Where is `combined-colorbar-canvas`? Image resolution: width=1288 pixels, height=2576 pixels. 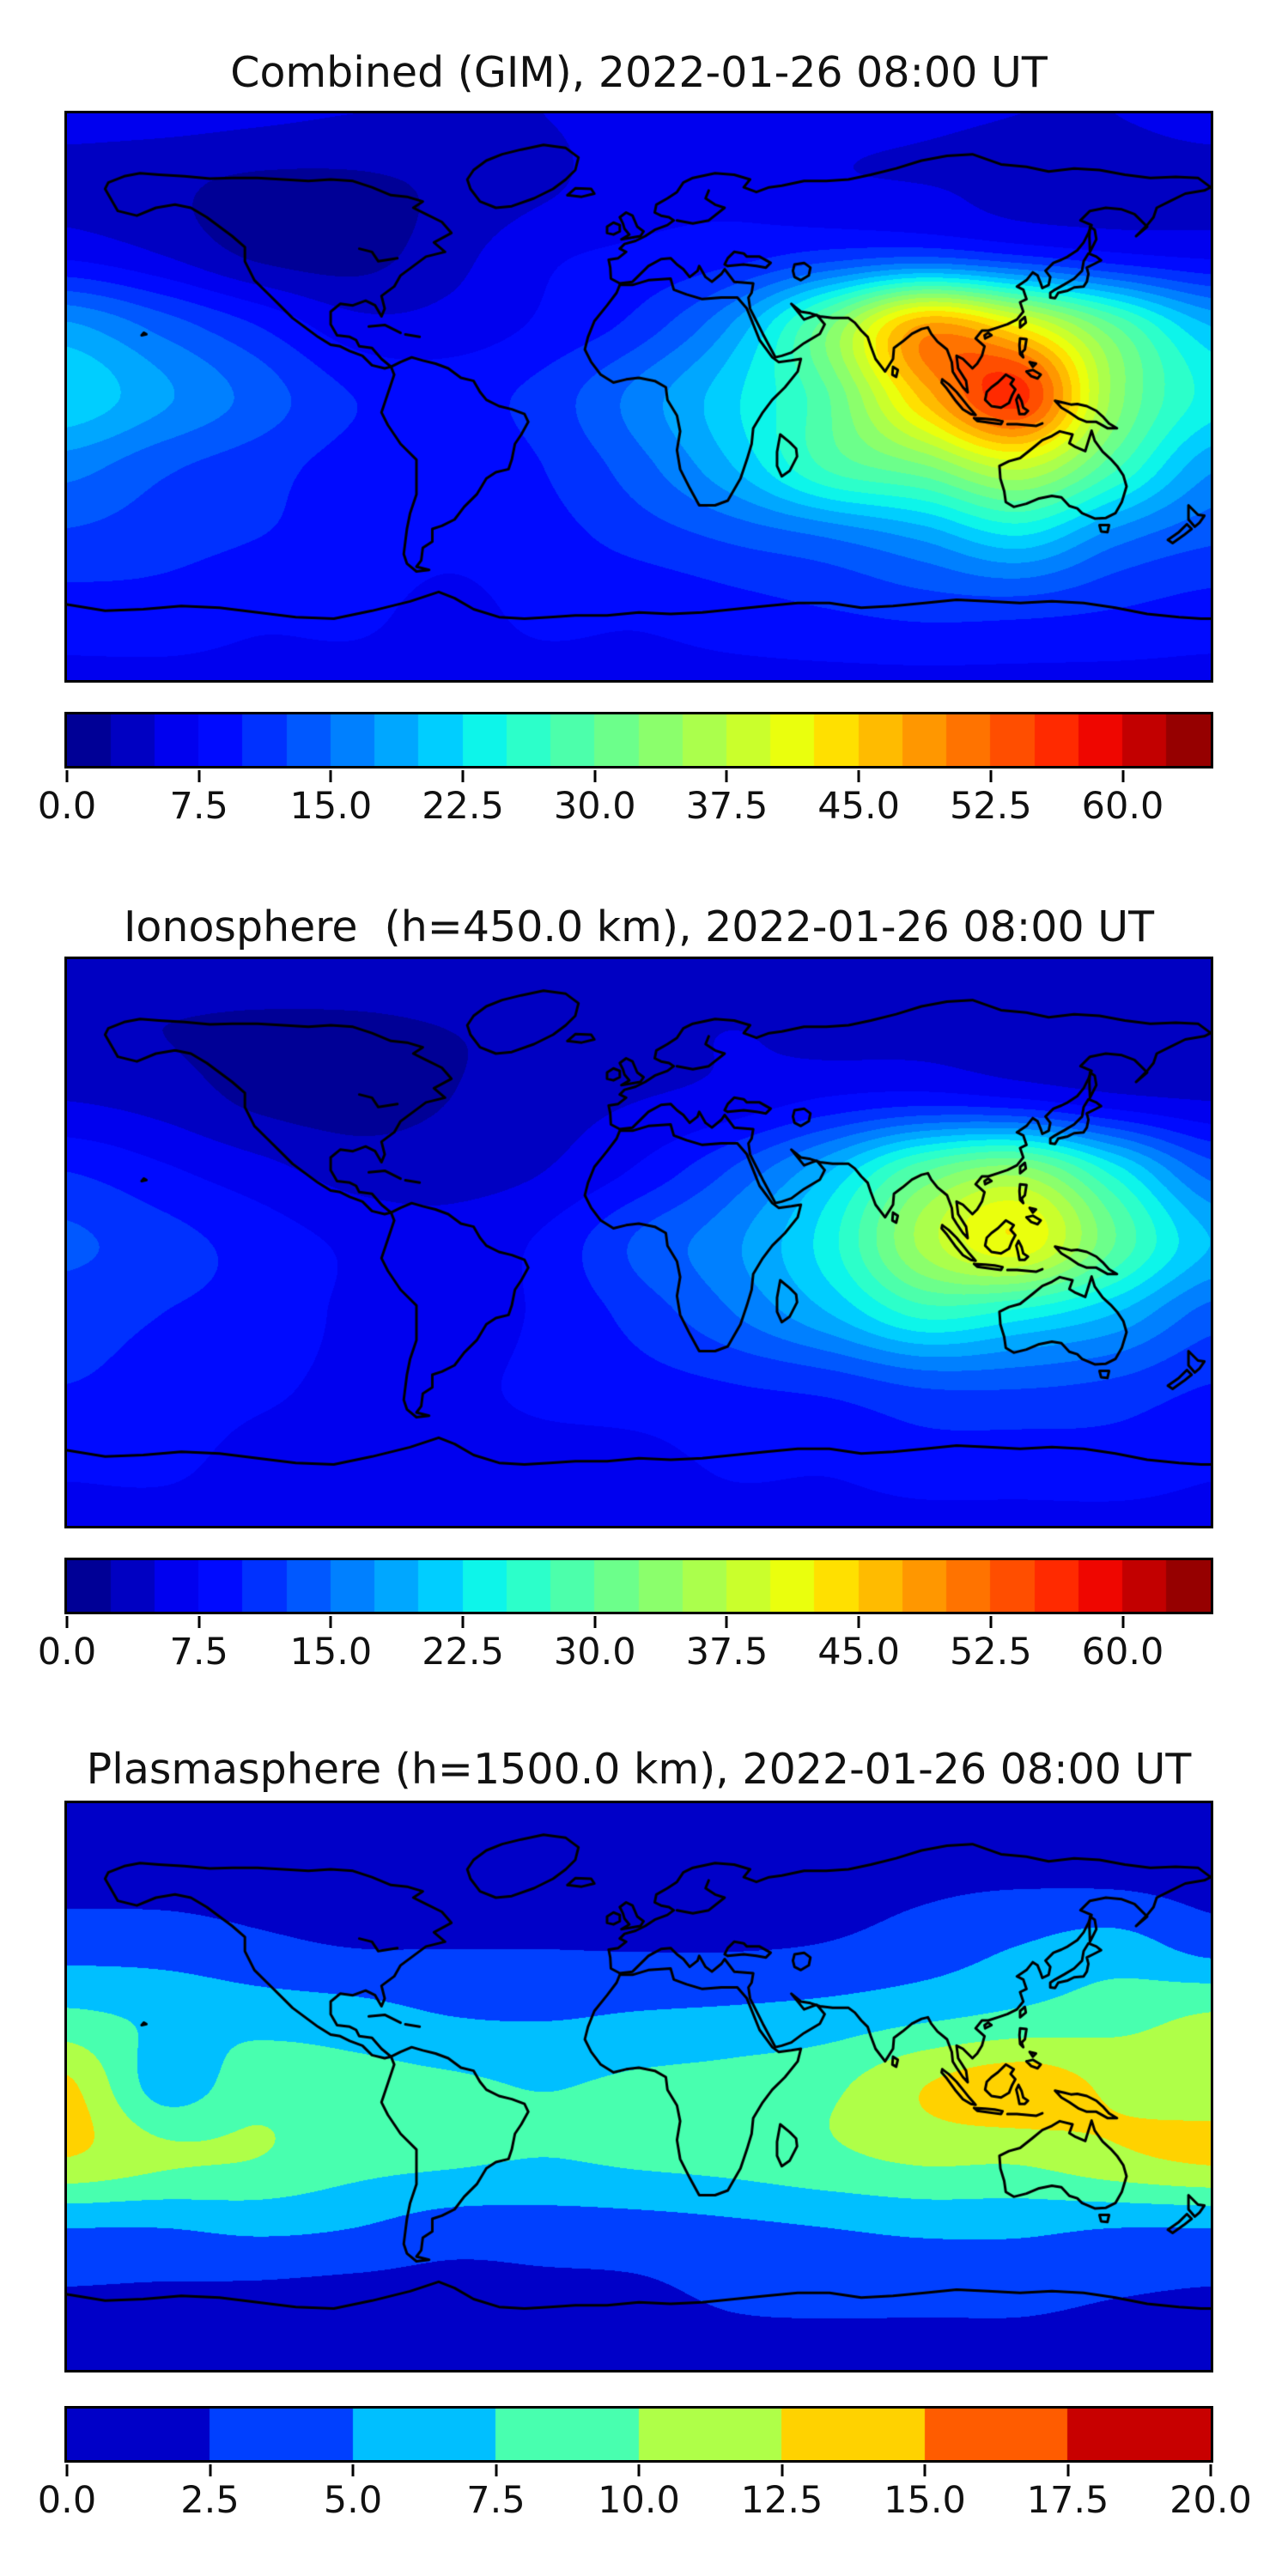
combined-colorbar-canvas is located at coordinates (639, 740).